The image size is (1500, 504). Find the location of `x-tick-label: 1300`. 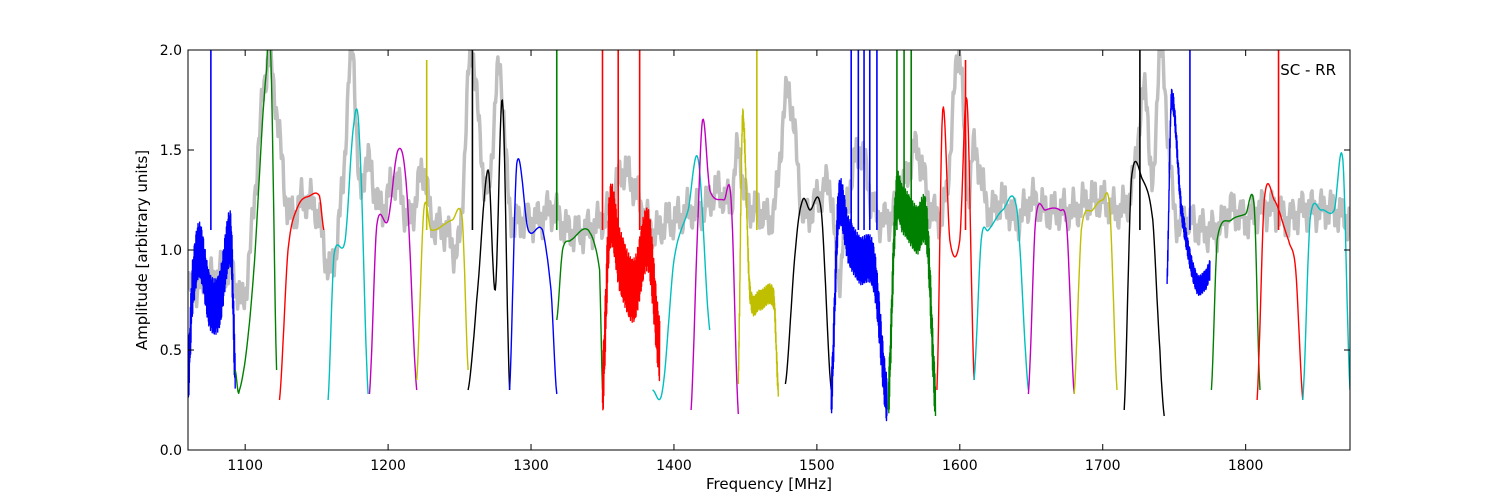

x-tick-label: 1300 is located at coordinates (531, 466).